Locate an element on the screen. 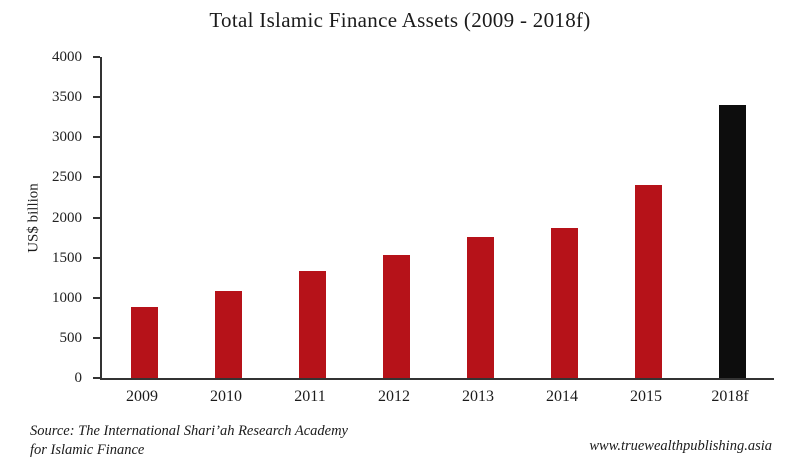 This screenshot has height=465, width=800. x-tick-label-2013: 2013 is located at coordinates (478, 396).